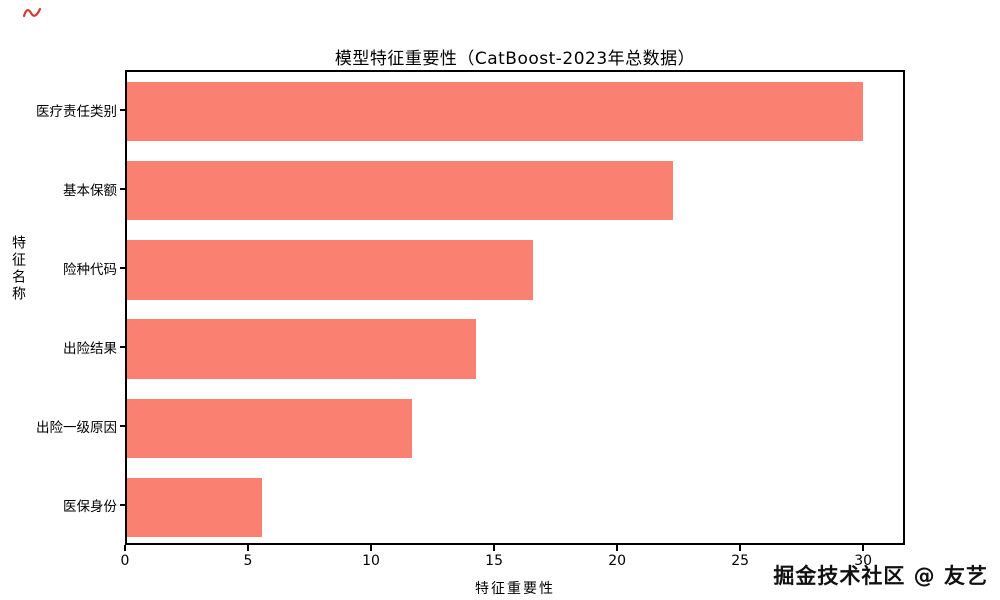 The height and width of the screenshot is (600, 1000). What do you see at coordinates (58, 307) in the screenshot?
I see `y-axis-tick-labels: 医疗责任类别基本保额险种代码出险结果出险一级原因医保身份` at bounding box center [58, 307].